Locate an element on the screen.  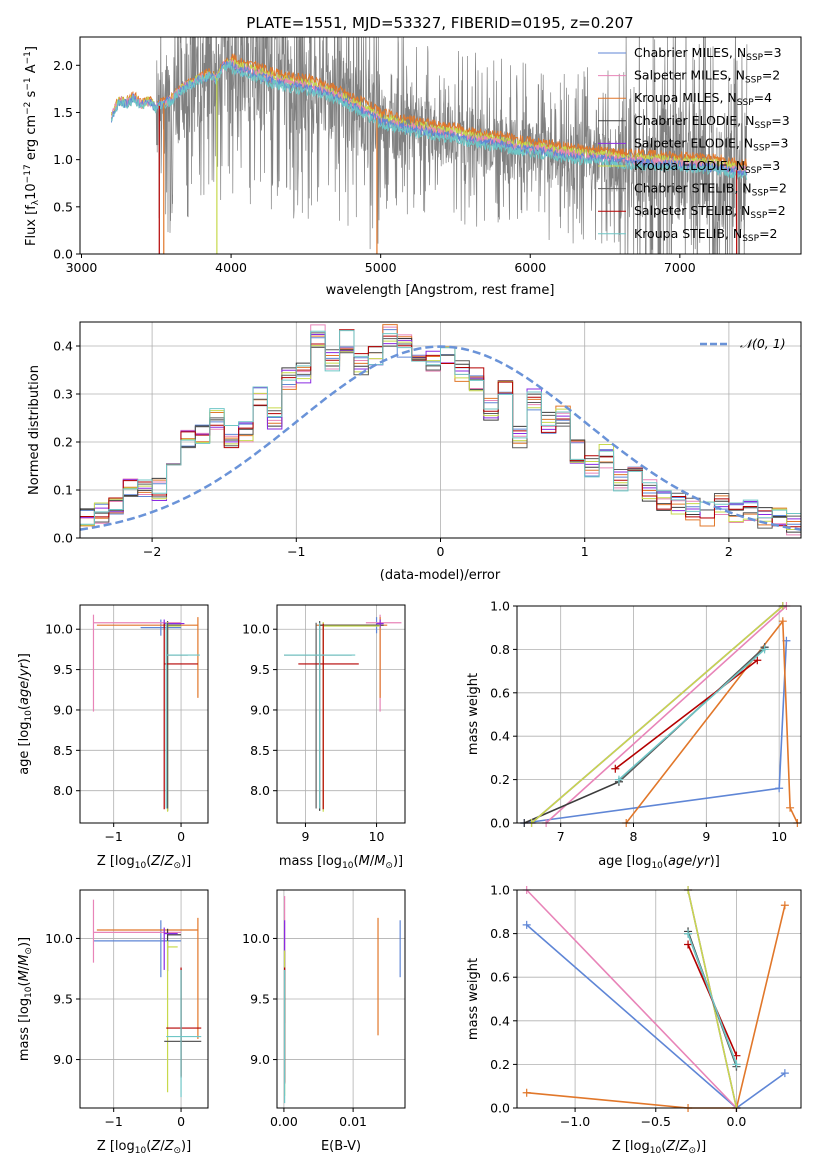
histogram-xtick-label: −1 is located at coordinates (296, 551).